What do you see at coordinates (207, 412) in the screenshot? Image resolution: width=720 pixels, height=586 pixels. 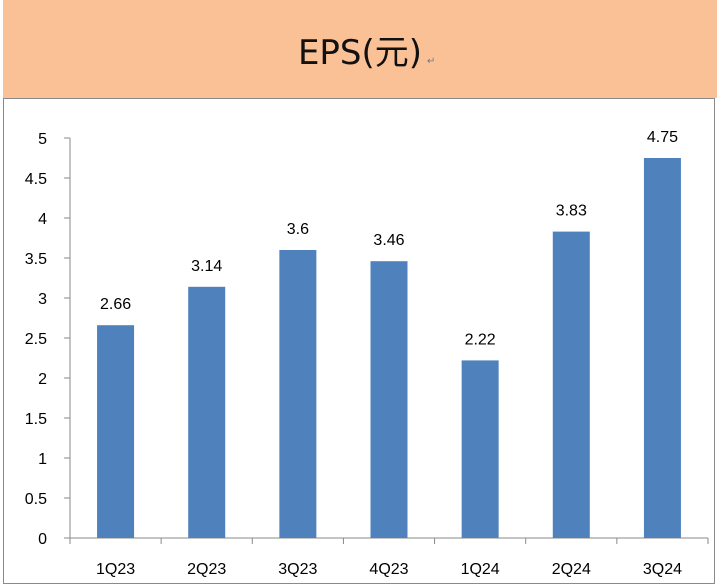 I see `bar-2q23` at bounding box center [207, 412].